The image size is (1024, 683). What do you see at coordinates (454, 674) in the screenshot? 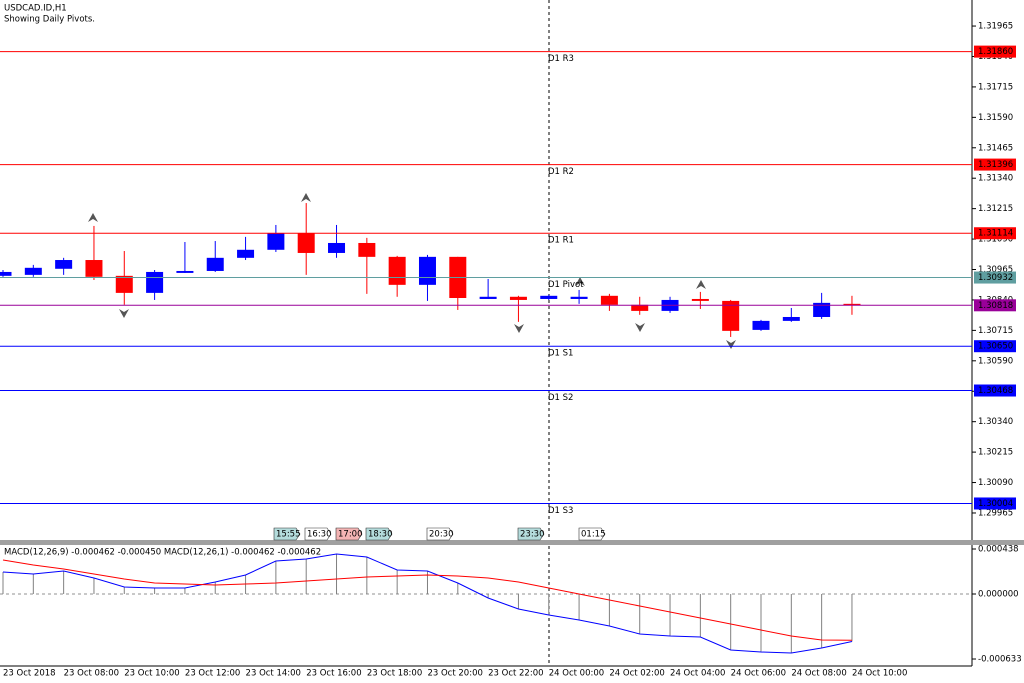
I see `x-tick-label: 23 Oct 20:00` at bounding box center [454, 674].